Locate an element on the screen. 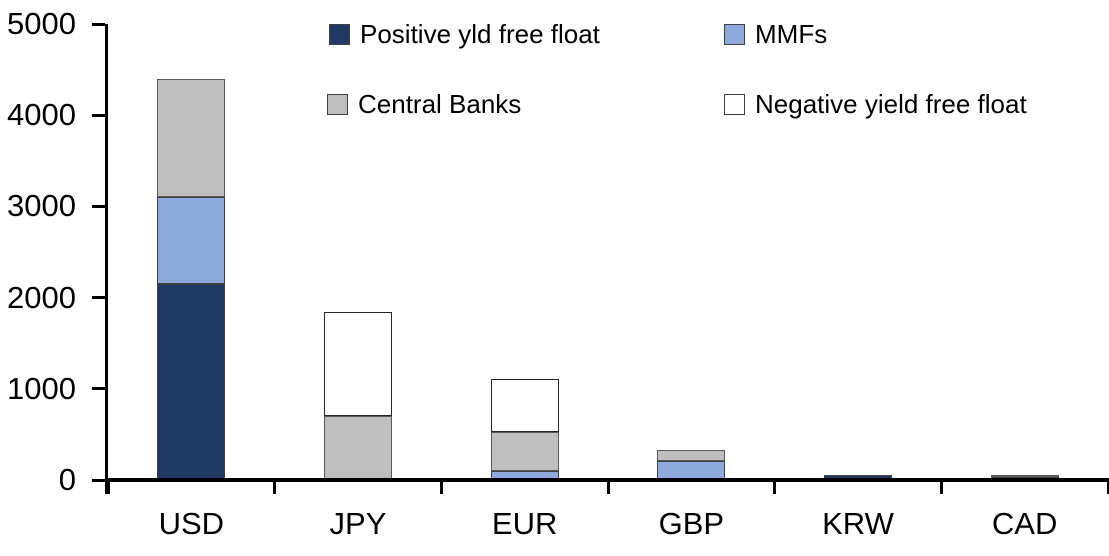 This screenshot has height=556, width=1109. bar-jpy-central-banks is located at coordinates (358, 448).